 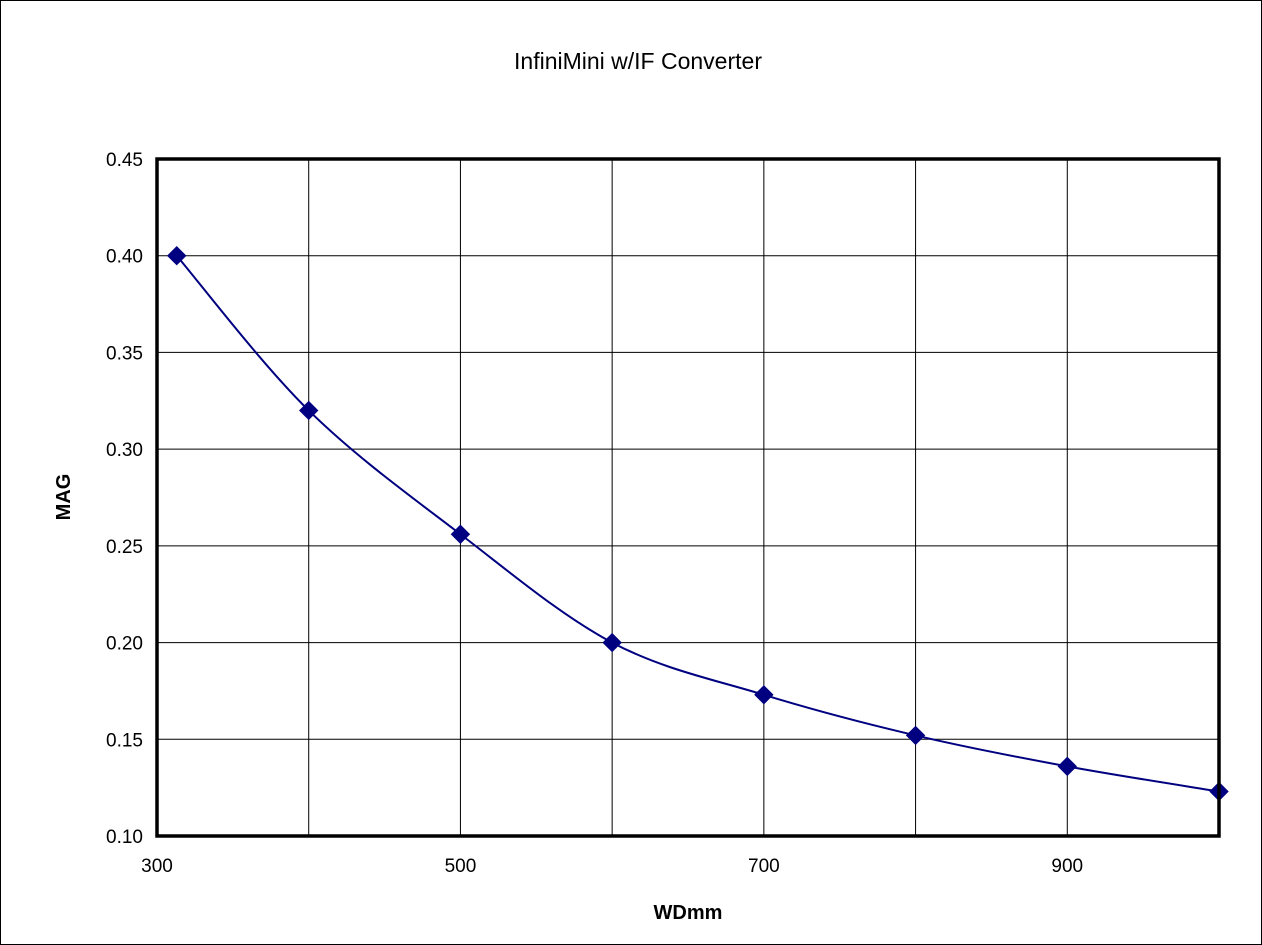 What do you see at coordinates (124, 353) in the screenshot?
I see `y-tick-label: 0.35` at bounding box center [124, 353].